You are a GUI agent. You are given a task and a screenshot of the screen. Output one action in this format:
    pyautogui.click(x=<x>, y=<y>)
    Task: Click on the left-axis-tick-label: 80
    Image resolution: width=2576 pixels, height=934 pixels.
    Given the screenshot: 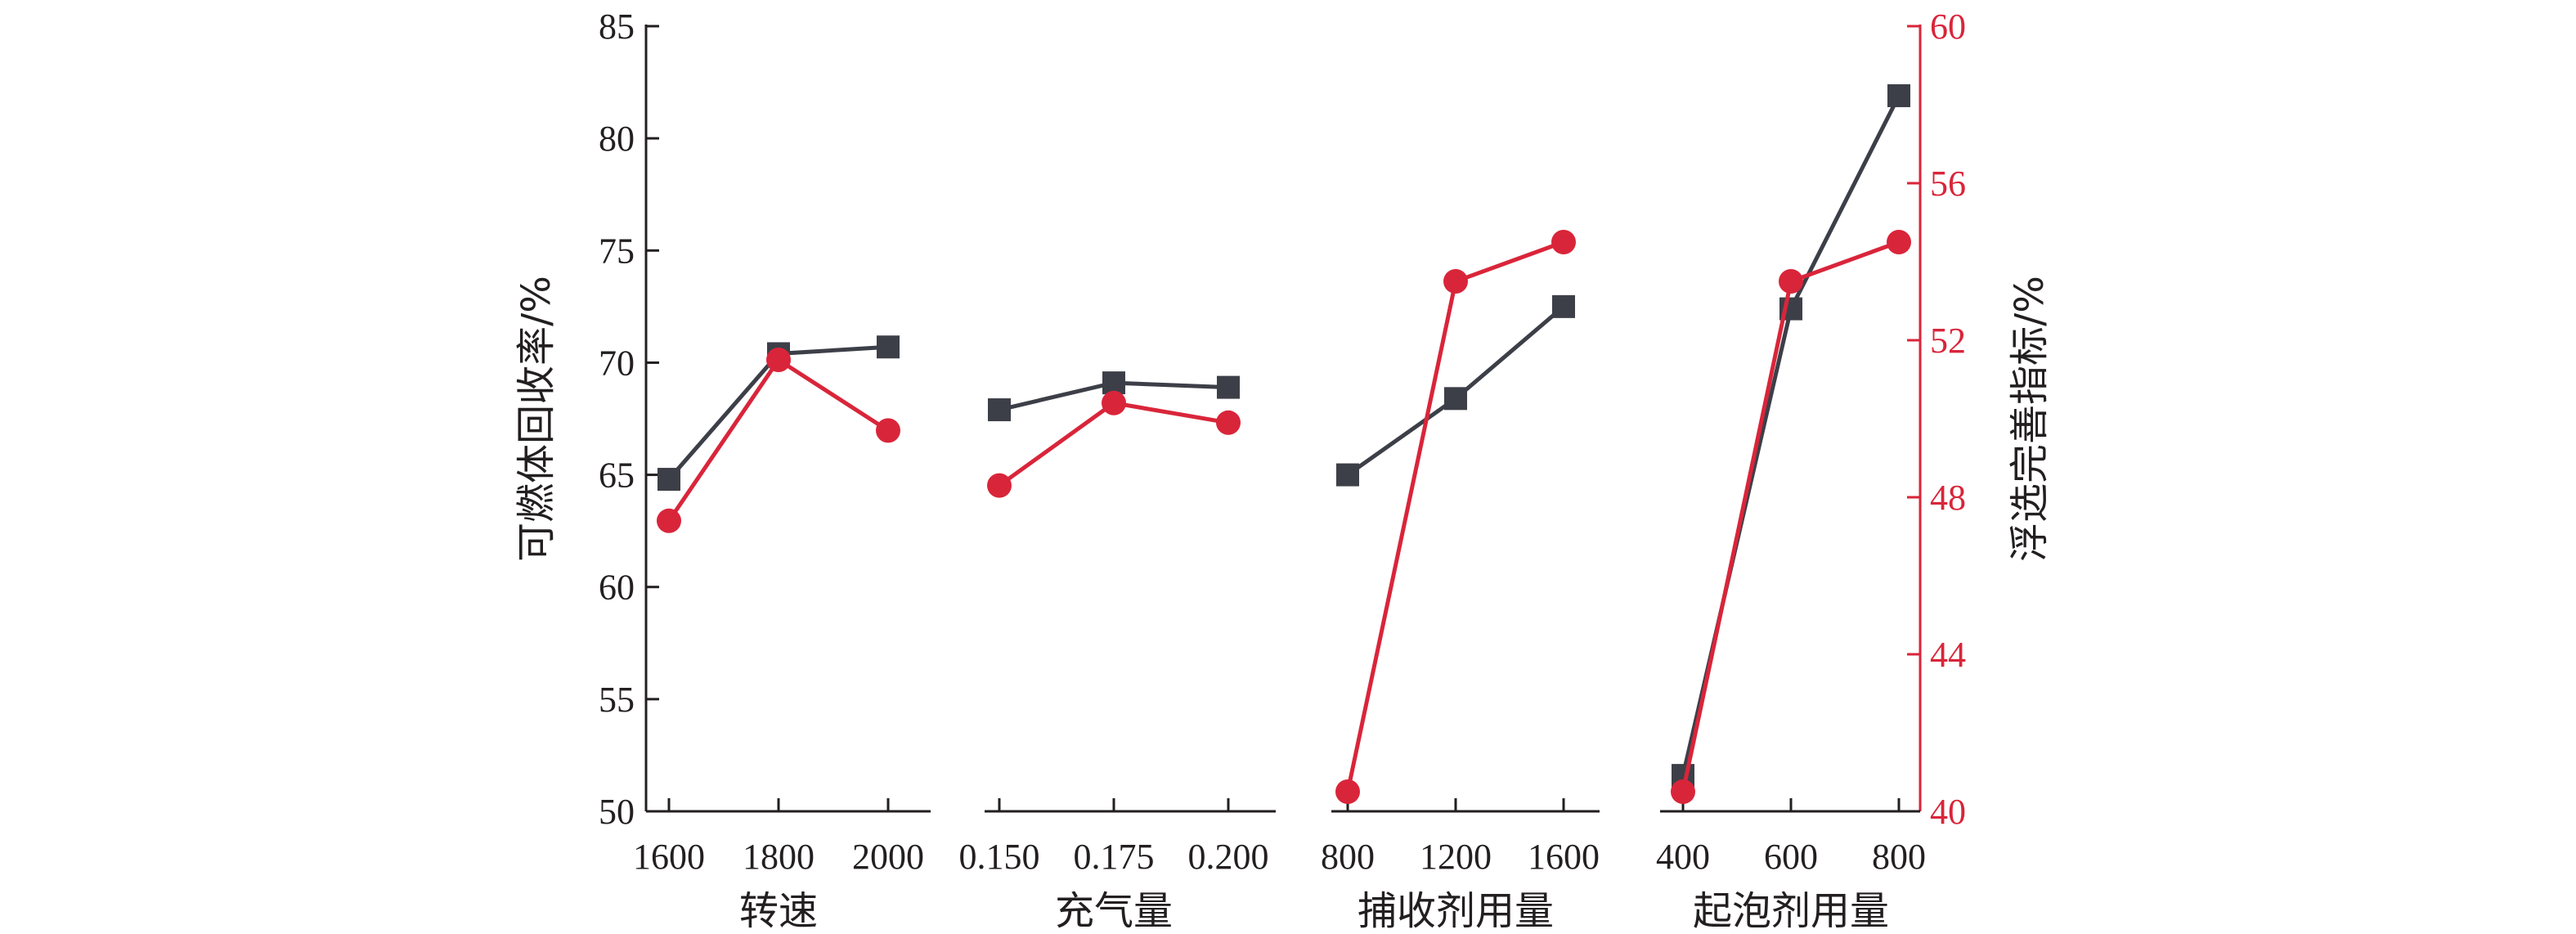 What is the action you would take?
    pyautogui.click(x=617, y=139)
    